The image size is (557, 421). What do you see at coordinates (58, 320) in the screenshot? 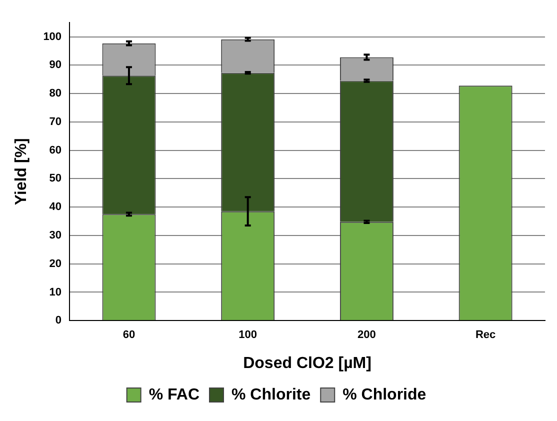
I see `y-tick-label: 0` at bounding box center [58, 320].